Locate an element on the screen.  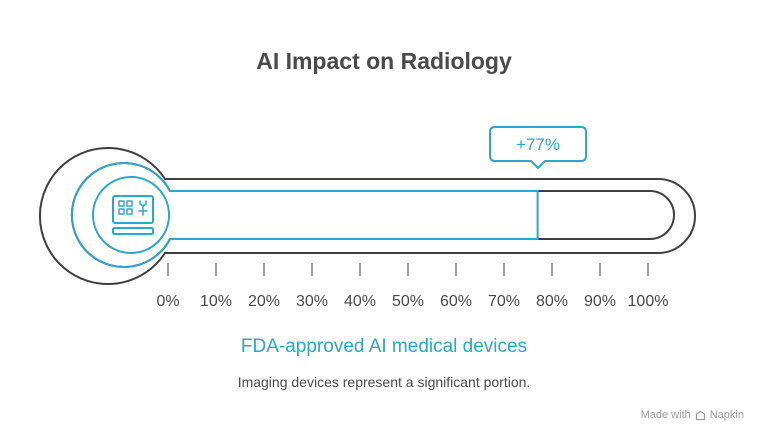
callout-bubble is located at coordinates (538, 147).